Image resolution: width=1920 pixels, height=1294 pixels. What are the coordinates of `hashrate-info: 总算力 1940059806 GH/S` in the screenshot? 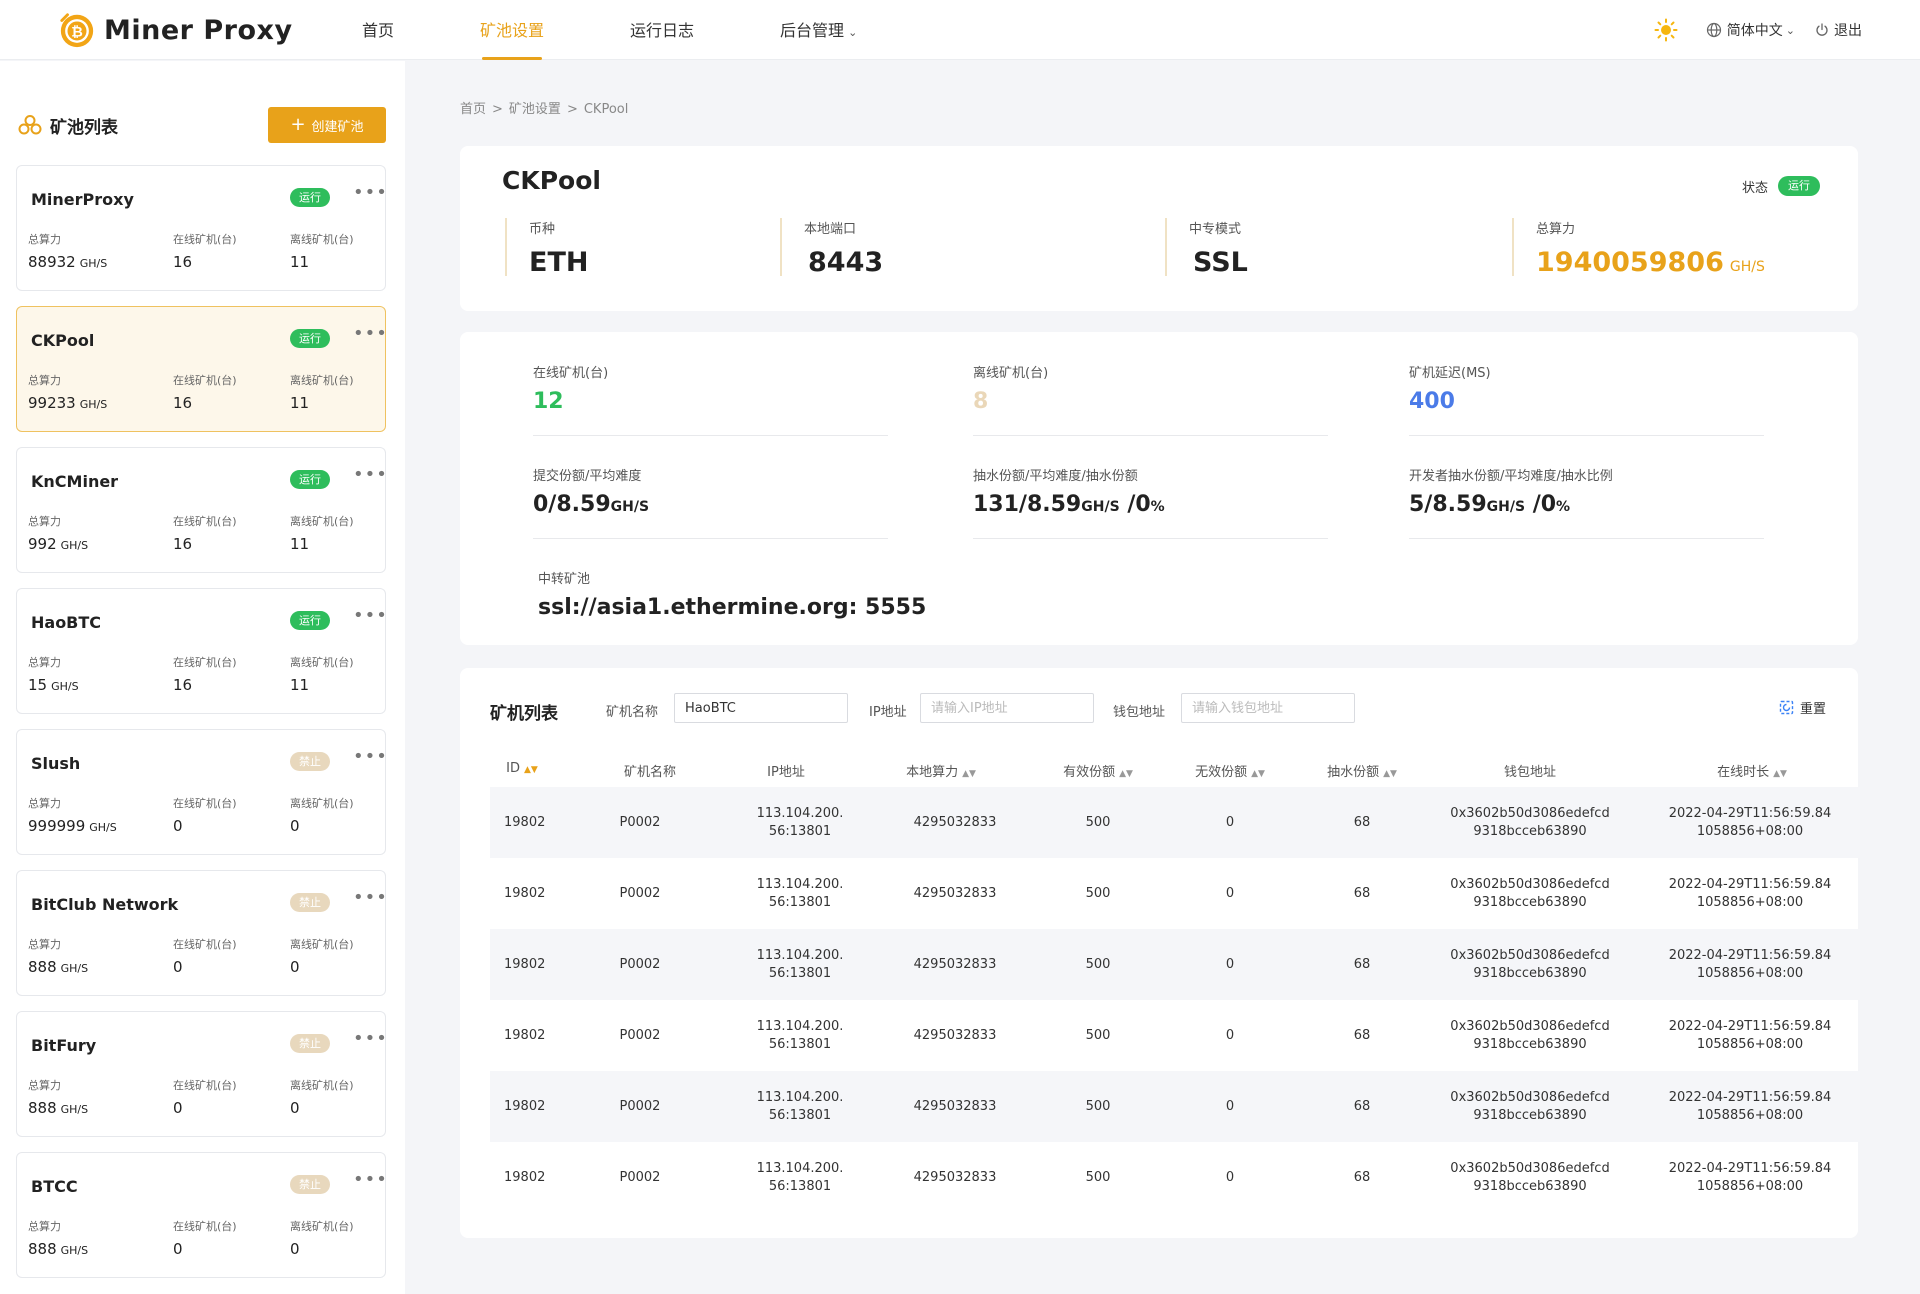 It's located at (1638, 248).